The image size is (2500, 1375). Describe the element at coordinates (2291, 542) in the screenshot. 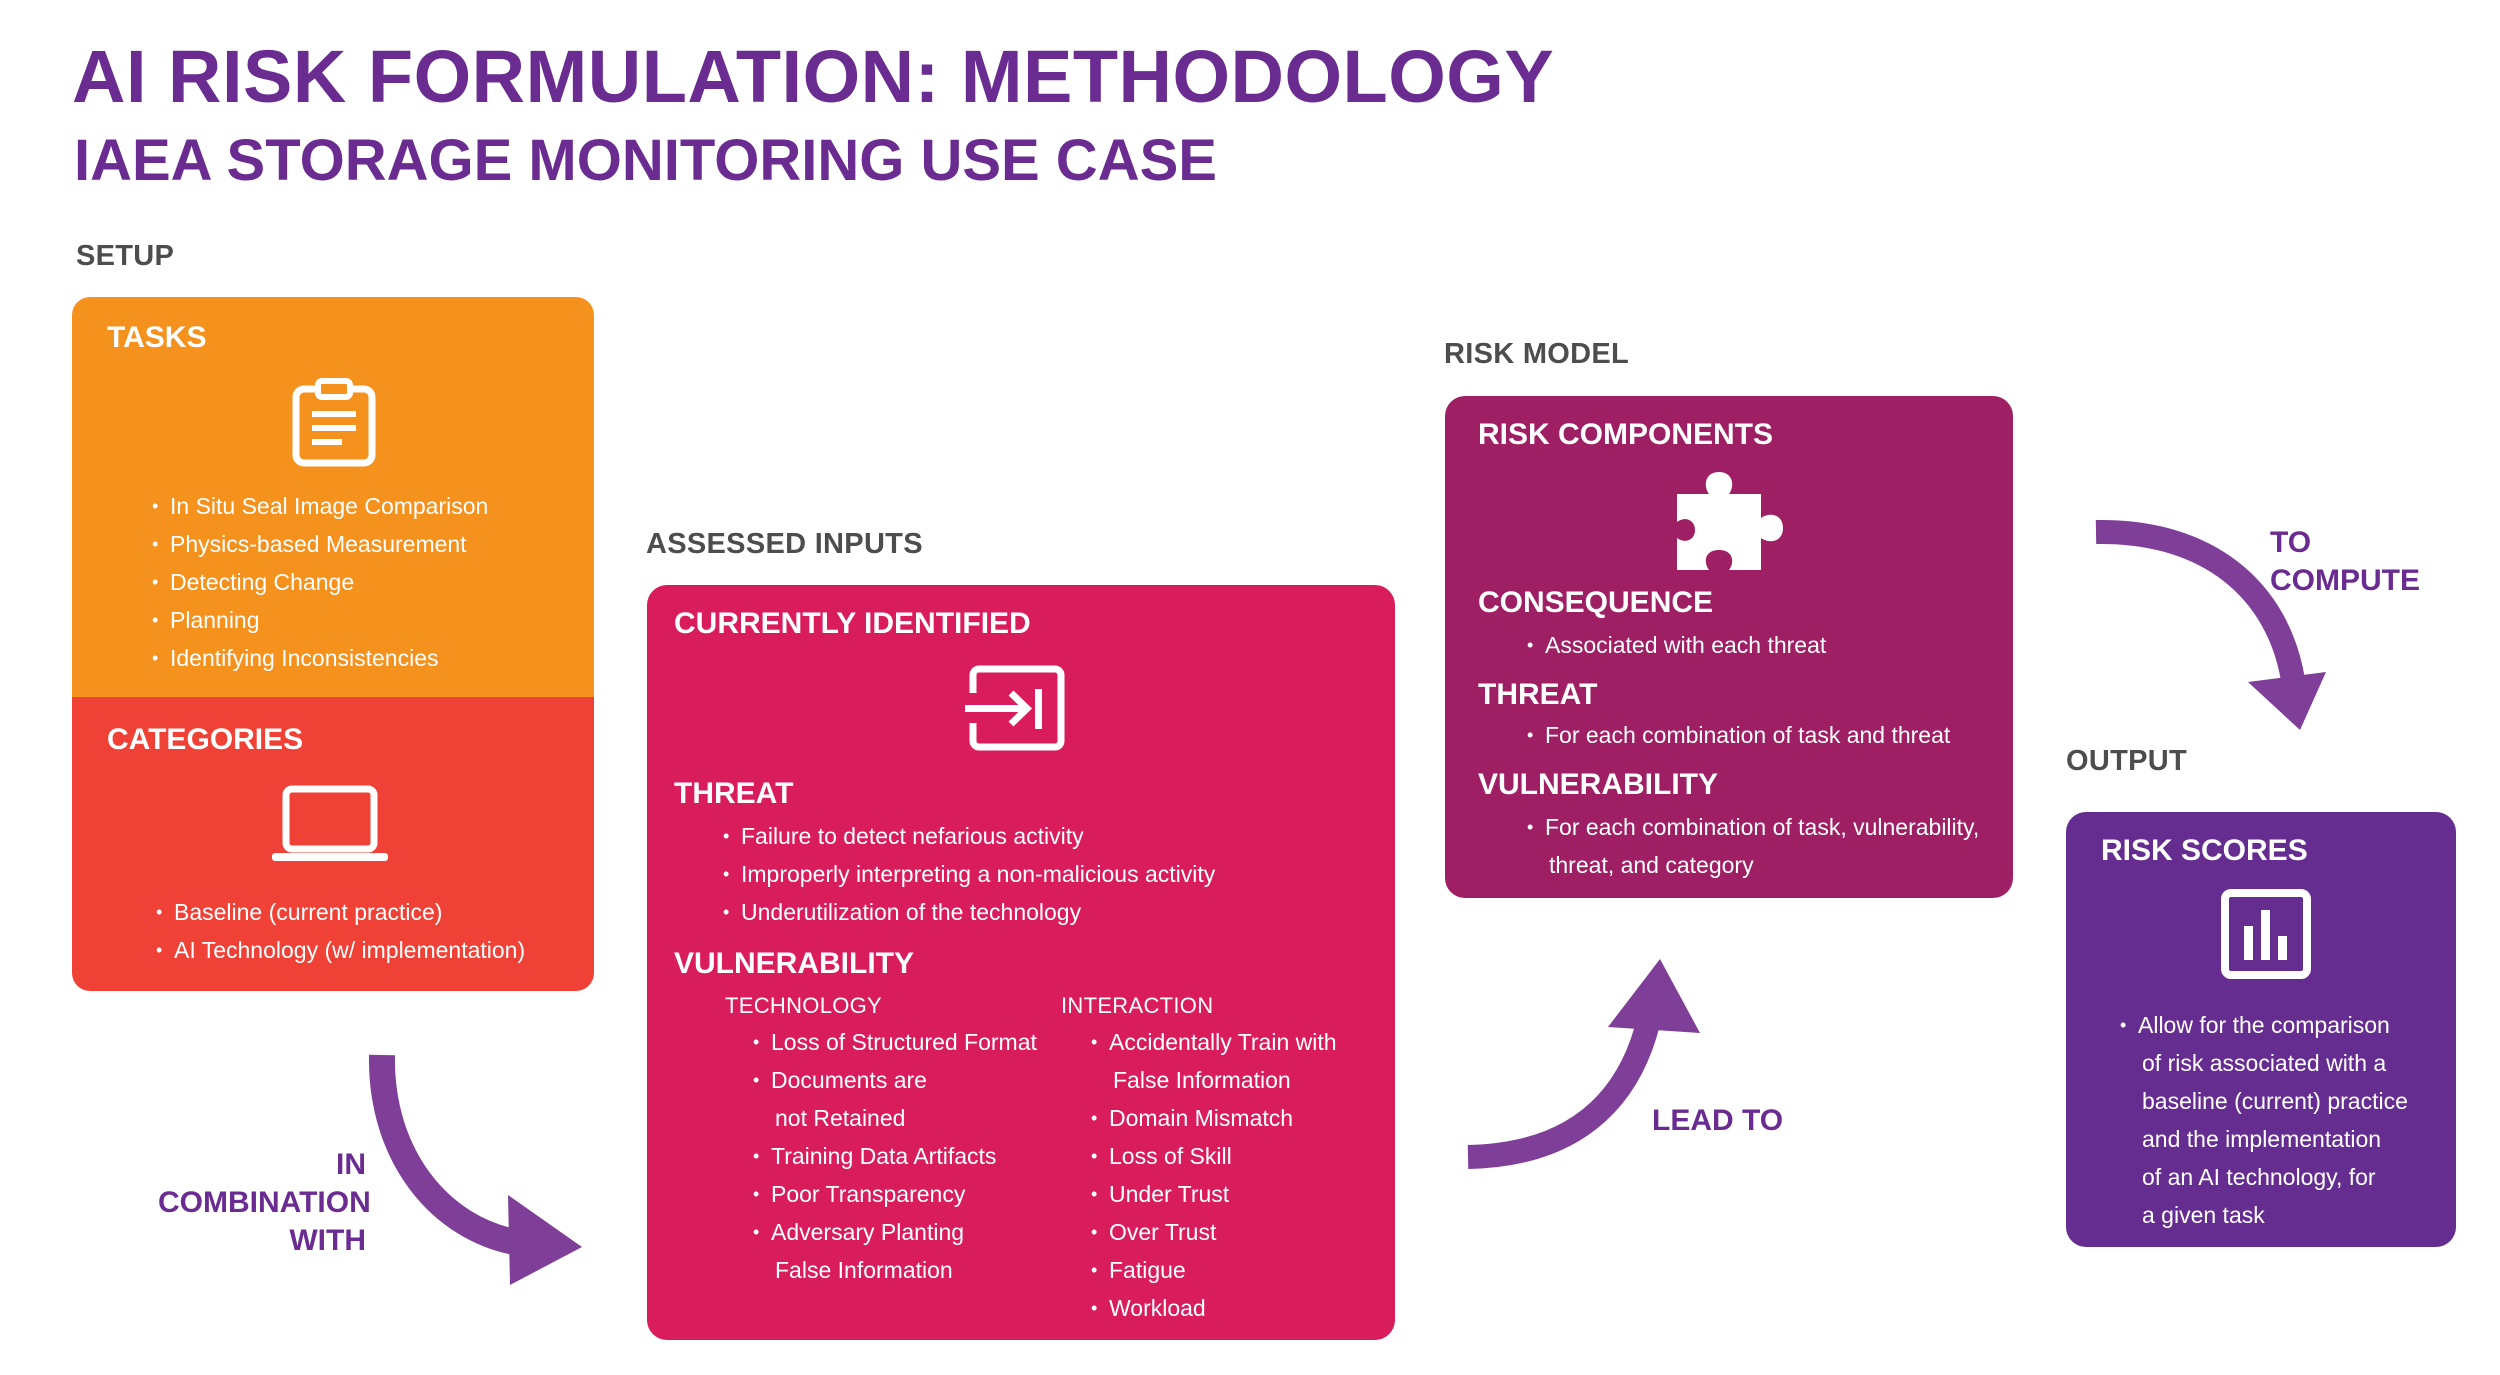

I see `arrow-label-line: TO` at that location.